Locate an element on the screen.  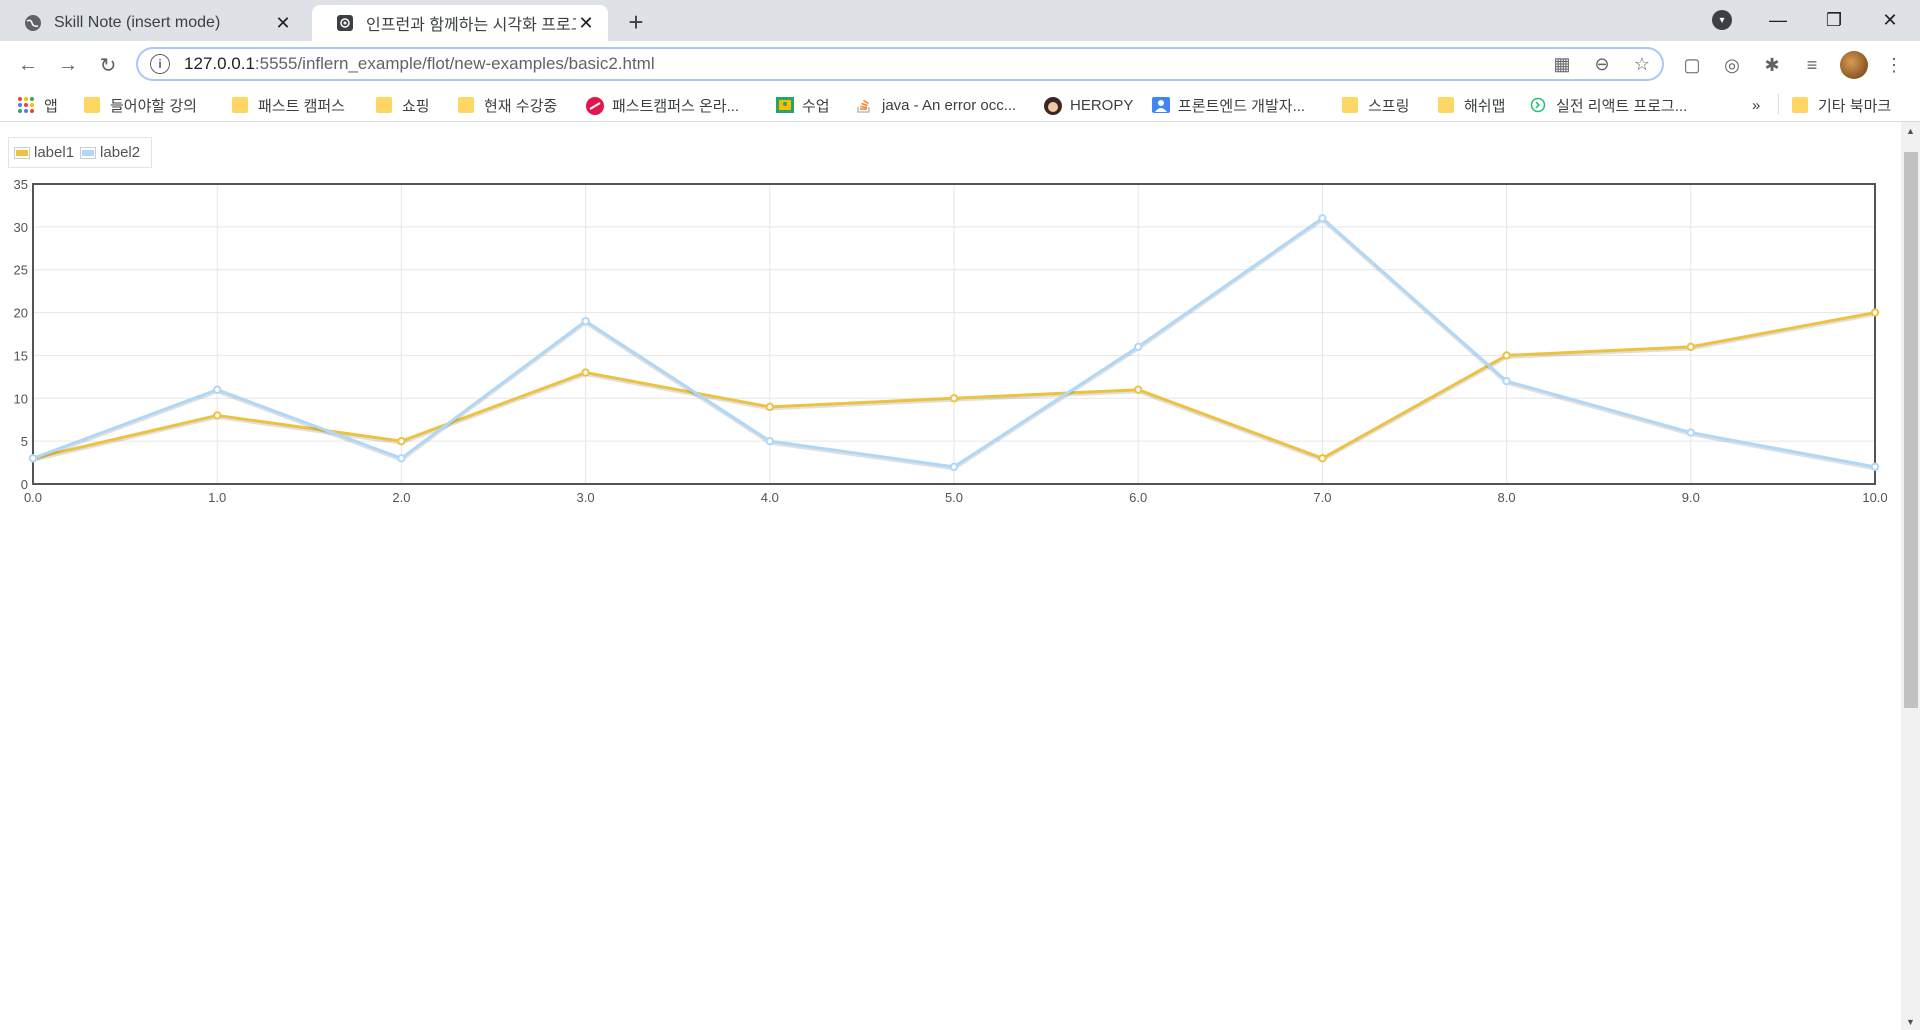
y-tick-label: 10 is located at coordinates (21, 398).